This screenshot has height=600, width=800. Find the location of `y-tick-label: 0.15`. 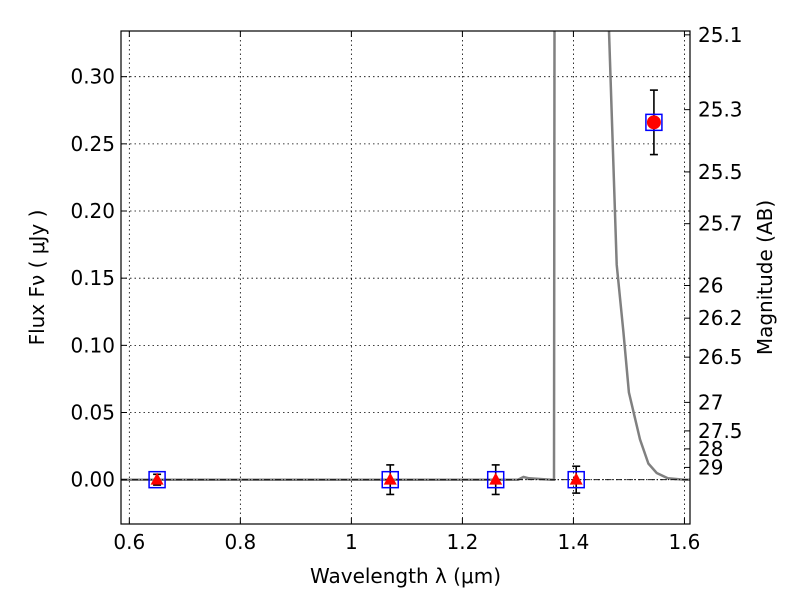

y-tick-label: 0.15 is located at coordinates (92, 278).